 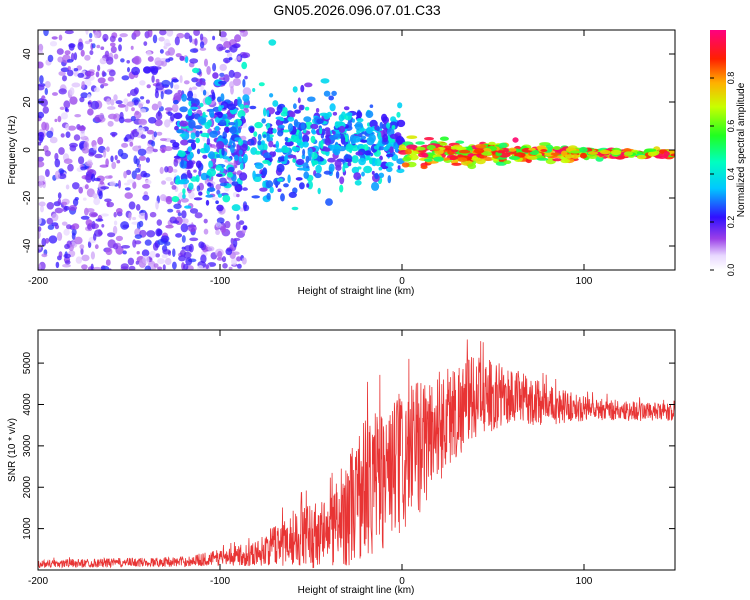 What do you see at coordinates (584, 281) in the screenshot?
I see `x-tick-label: 100` at bounding box center [584, 281].